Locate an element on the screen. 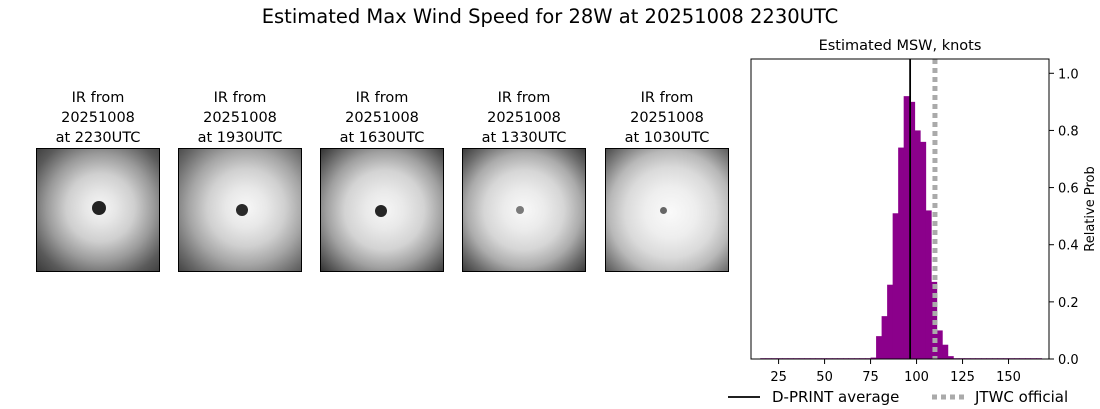 This screenshot has height=409, width=1100. ir-panel: IR from 20251008 at 1930UTC is located at coordinates (240, 180).